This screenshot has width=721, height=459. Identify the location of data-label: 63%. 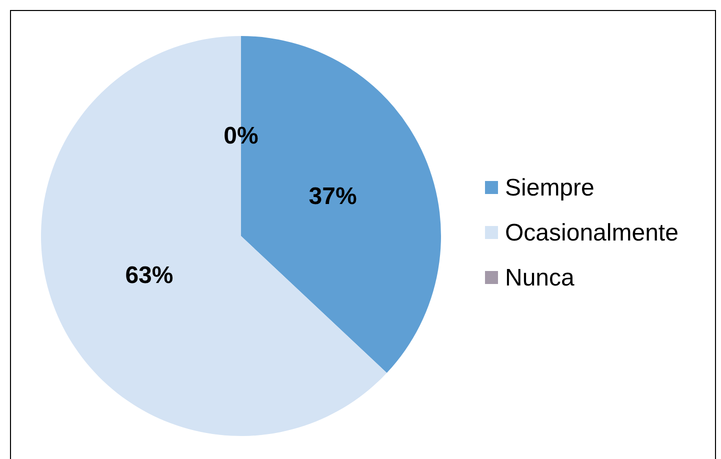
(149, 276).